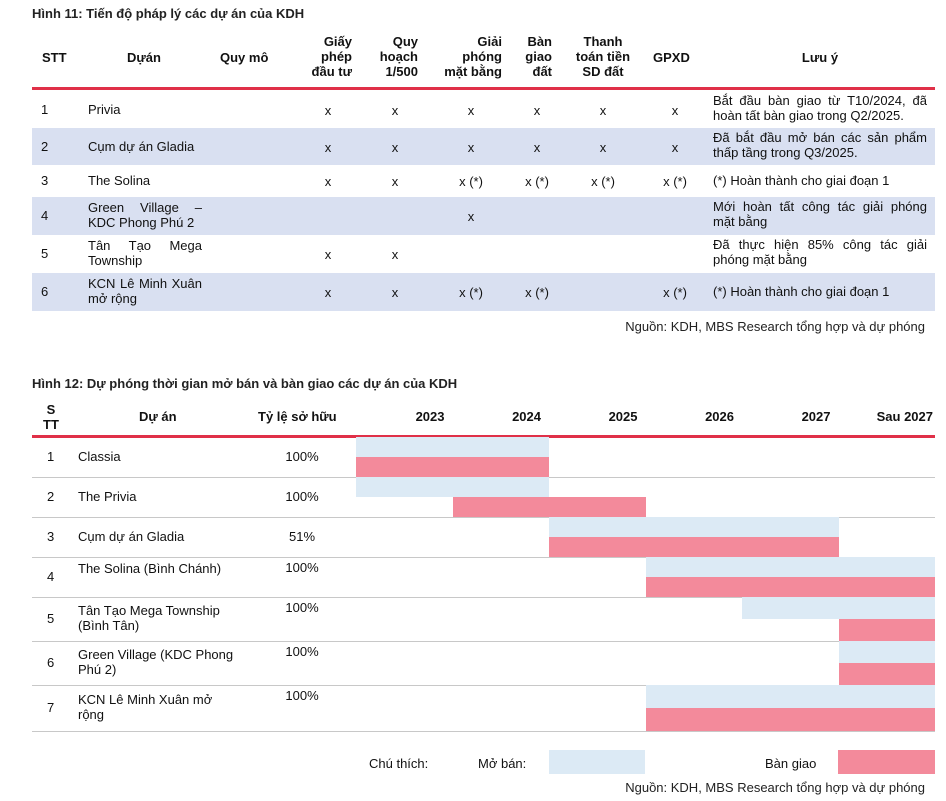  Describe the element at coordinates (603, 181) in the screenshot. I see `row-thanh-toan-mark: x (*)` at that location.